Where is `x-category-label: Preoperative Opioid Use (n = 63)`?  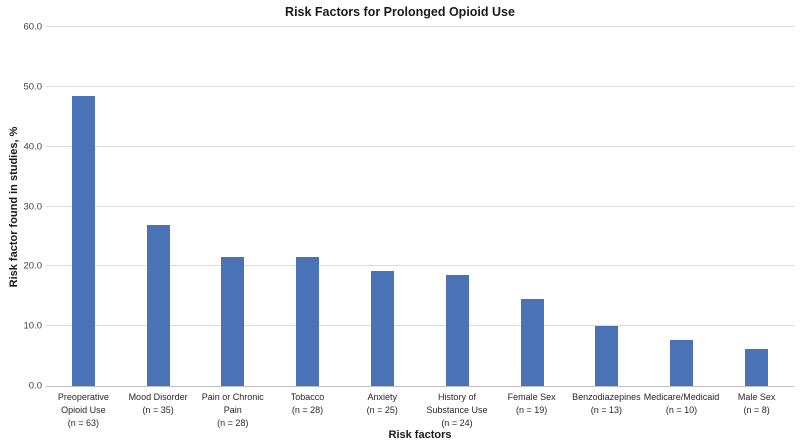 x-category-label: Preoperative Opioid Use (n = 63) is located at coordinates (83, 410).